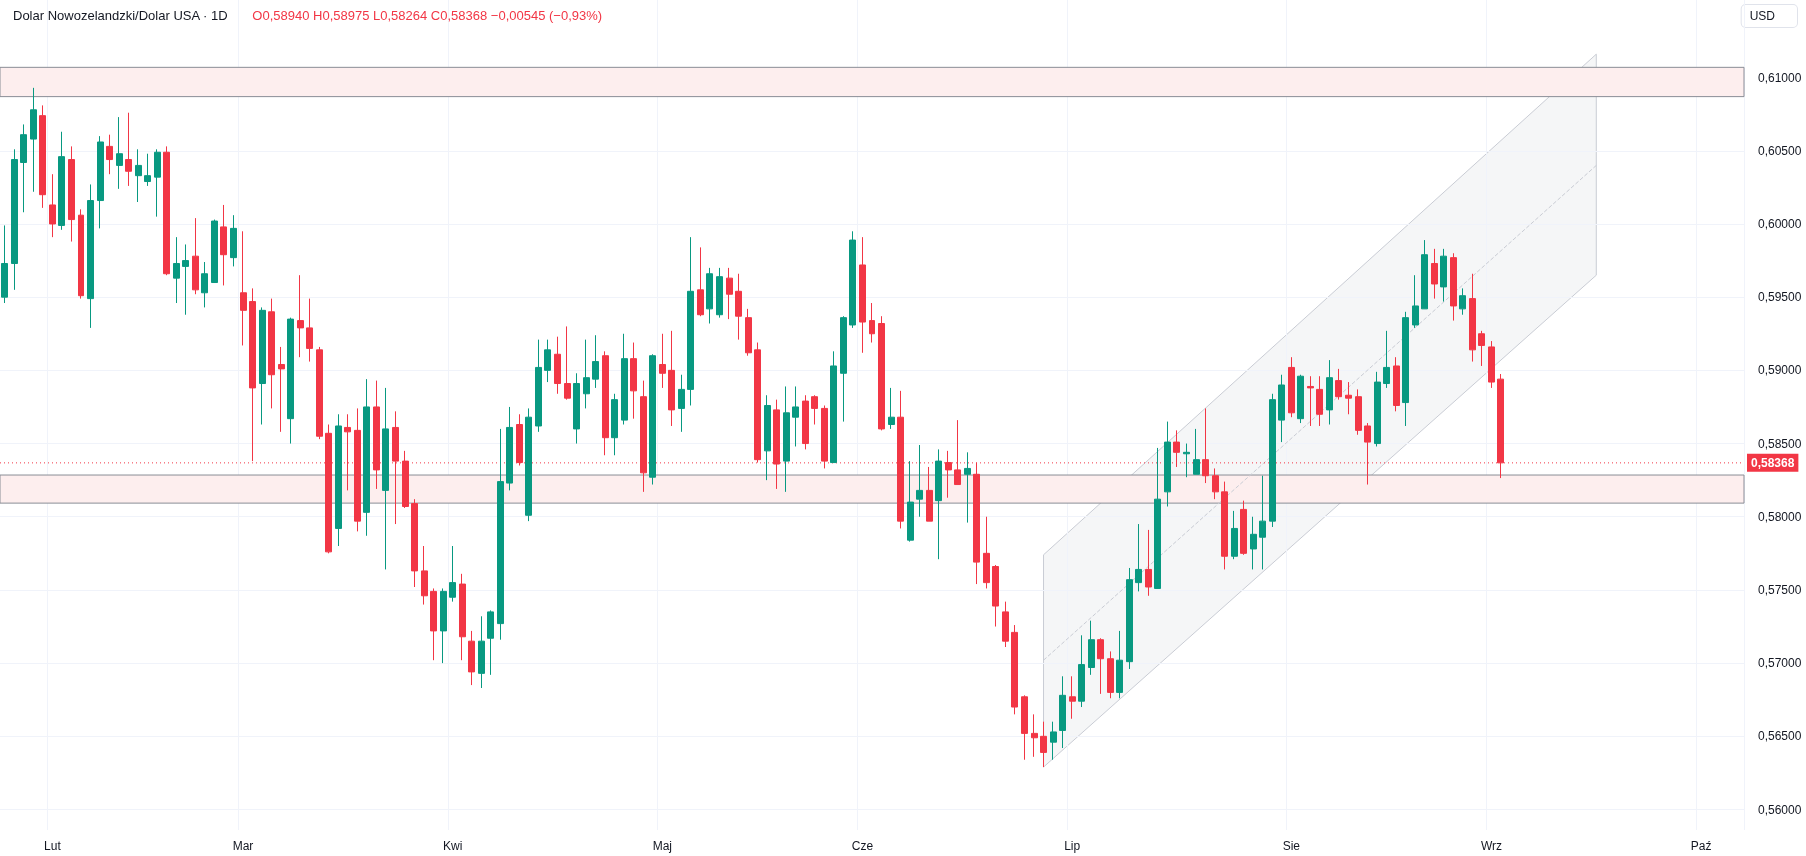  Describe the element at coordinates (1780, 589) in the screenshot. I see `y-tick-label: 0,57500` at that location.